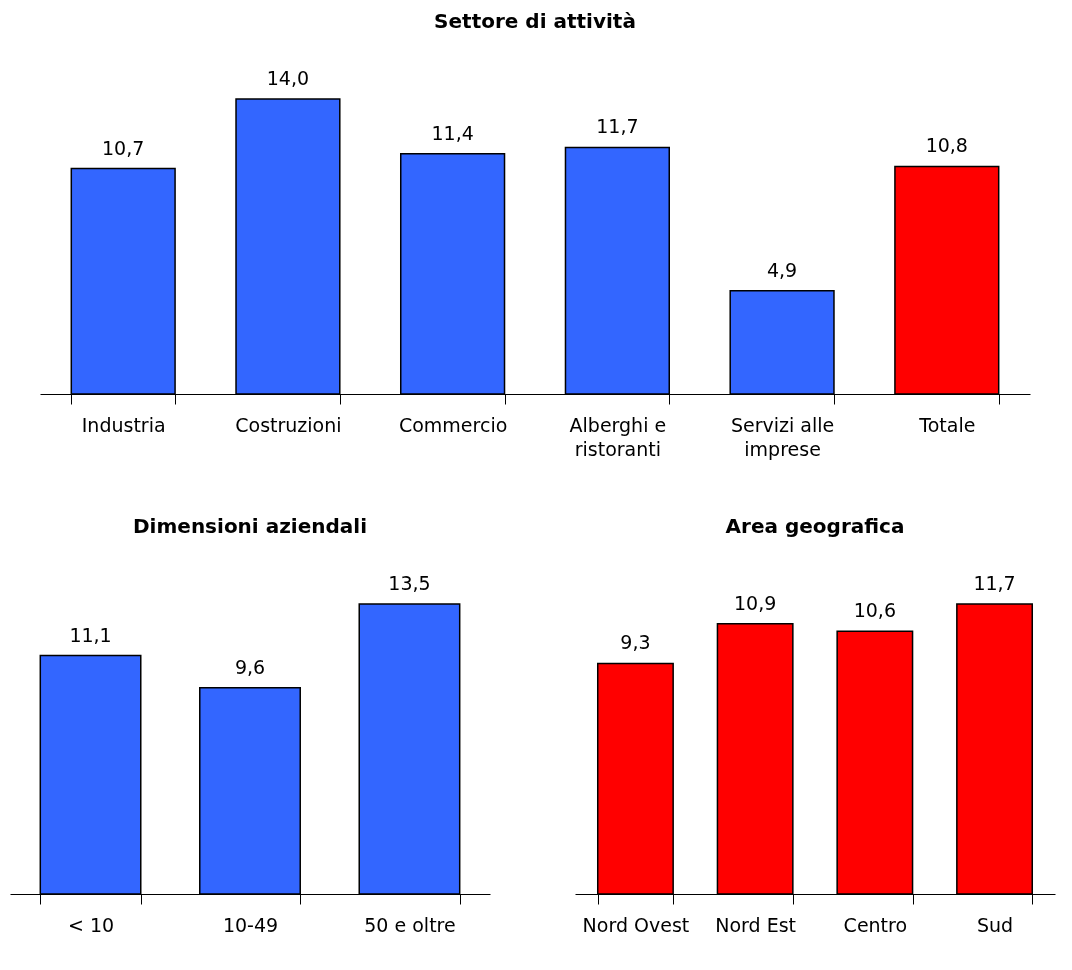 Image resolution: width=1072 pixels, height=970 pixels. Describe the element at coordinates (782, 436) in the screenshot. I see `x-tick-label: Servizi alle imprese` at that location.